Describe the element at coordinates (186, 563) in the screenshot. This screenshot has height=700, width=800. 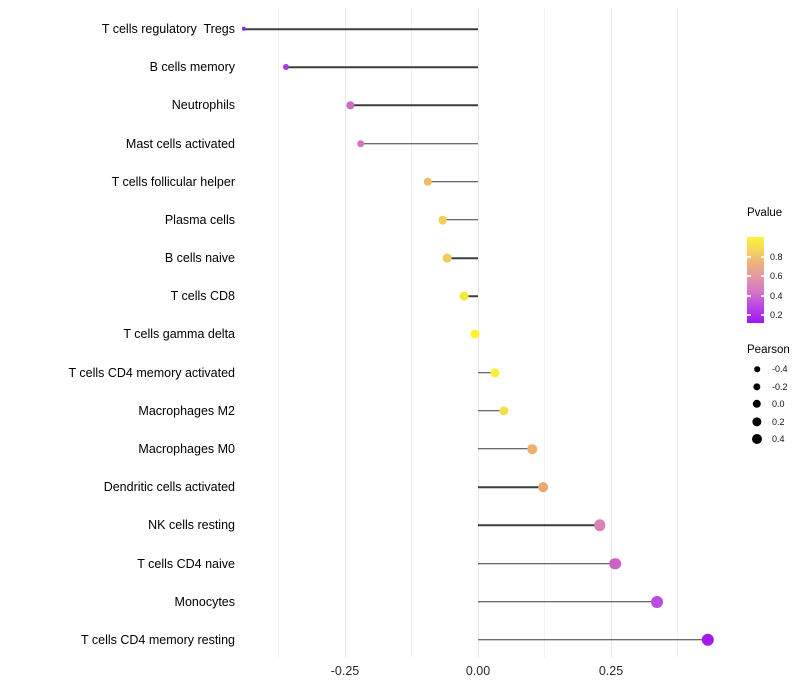
I see `cell-type-label: T cells CD4 naive` at that location.